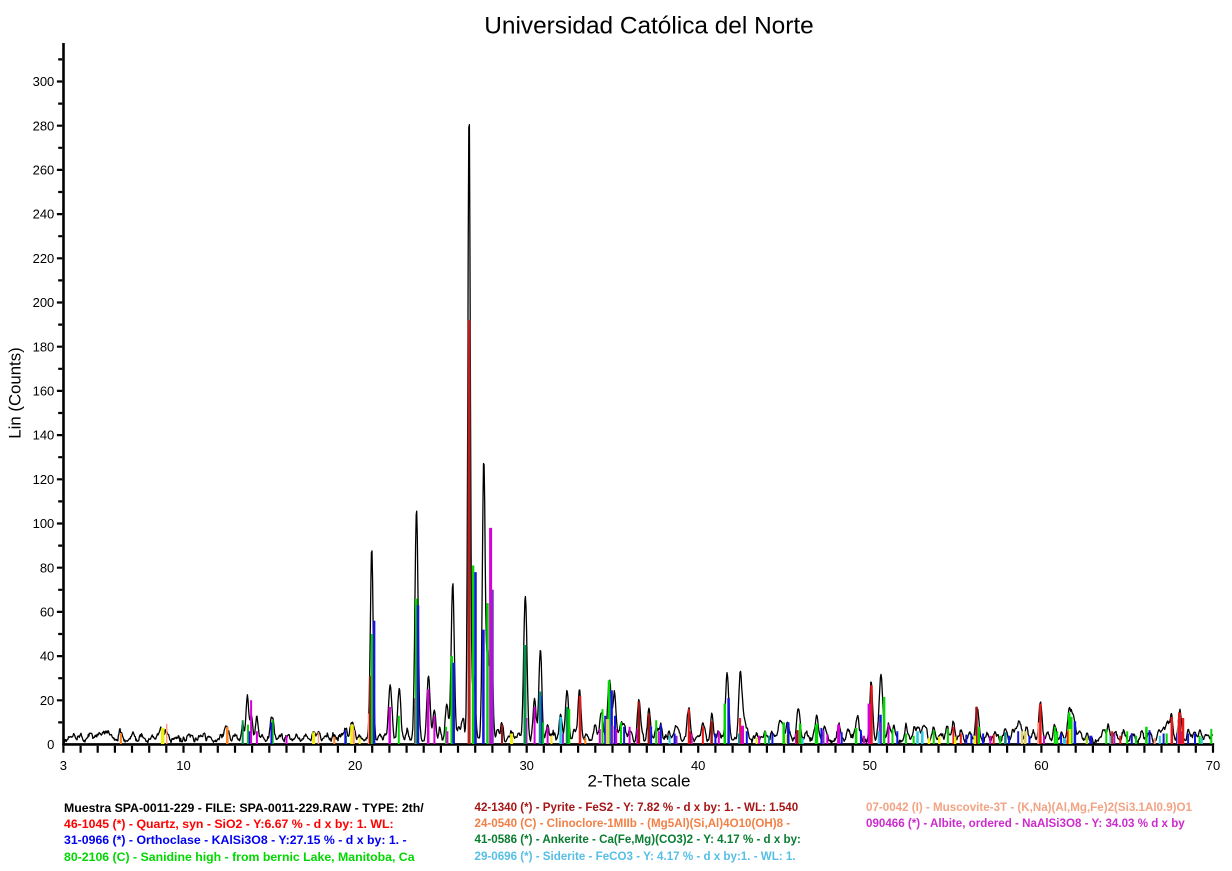 The width and height of the screenshot is (1232, 871). I want to click on svg-text: 0, so click(50, 744).